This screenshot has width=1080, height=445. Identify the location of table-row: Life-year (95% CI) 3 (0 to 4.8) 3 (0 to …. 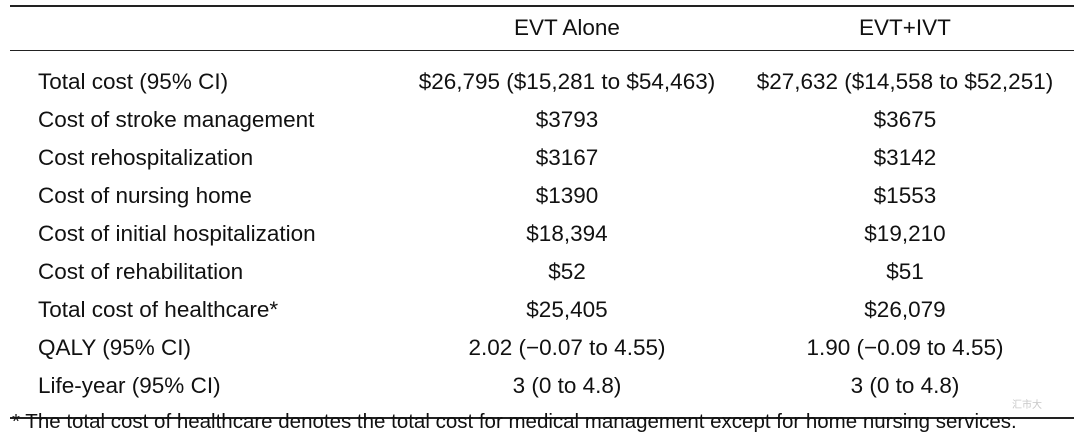
(542, 392).